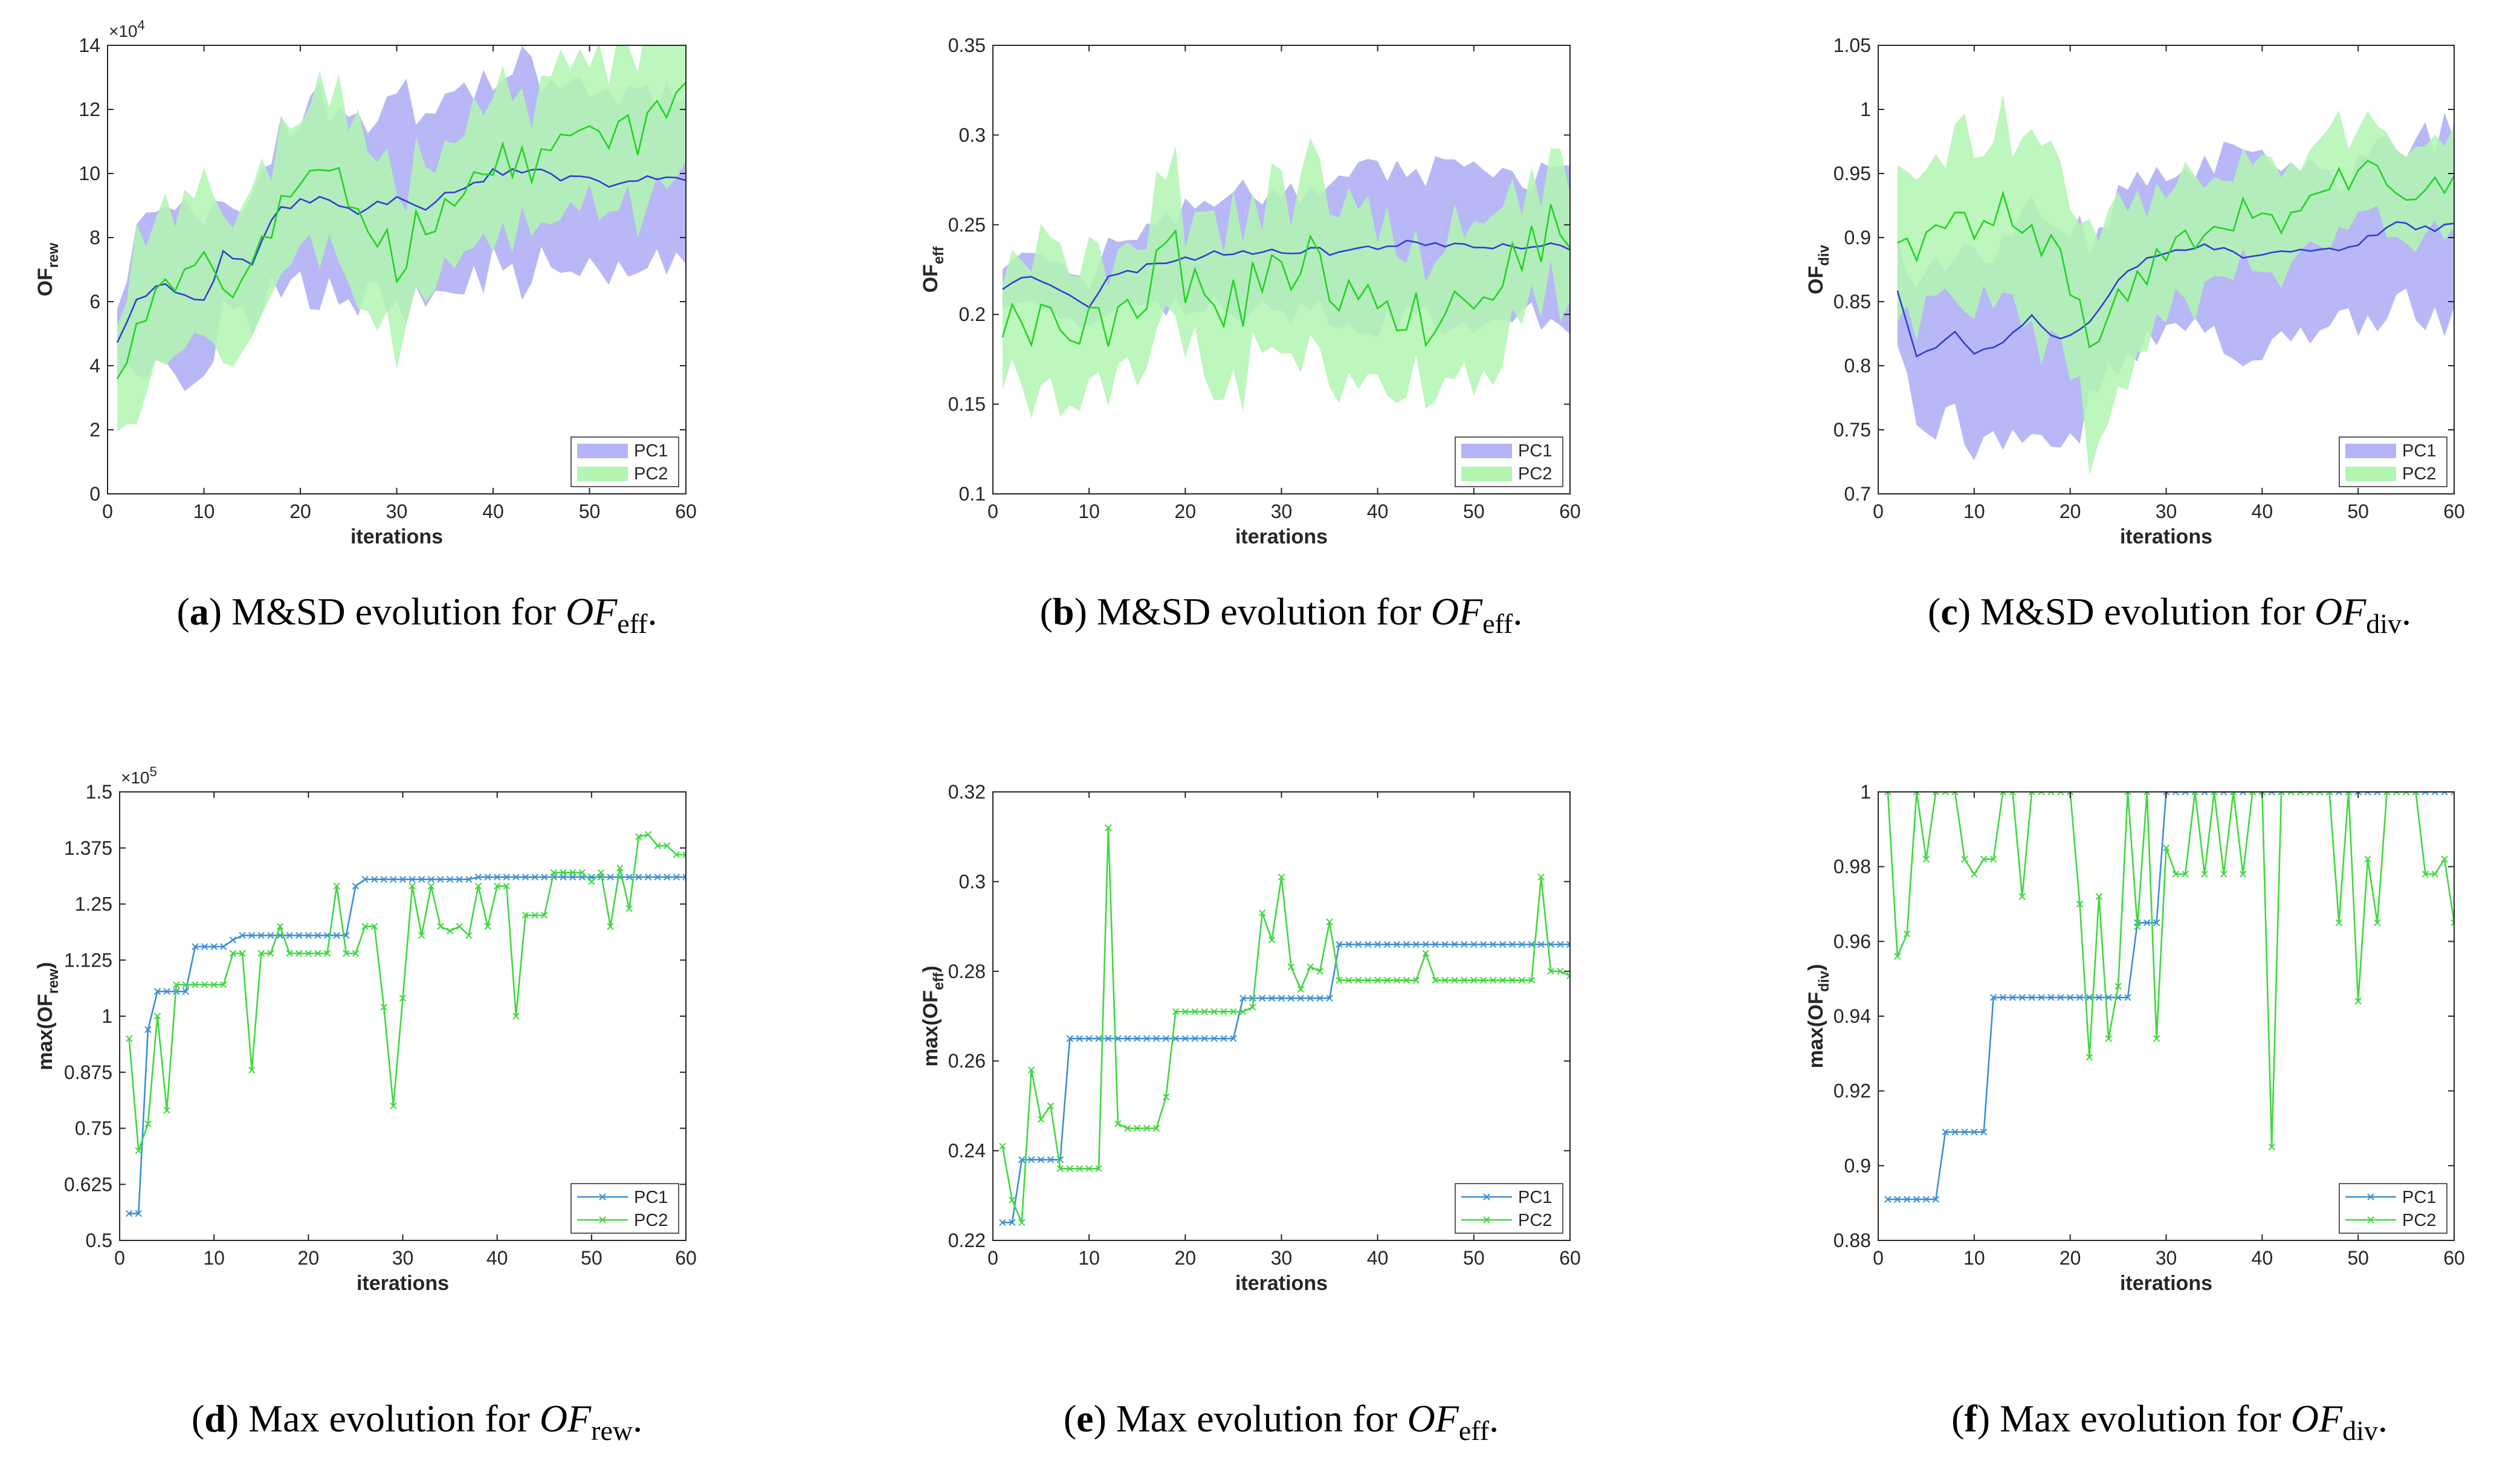 The height and width of the screenshot is (1478, 2520). I want to click on ytick-label: 0.85, so click(1852, 302).